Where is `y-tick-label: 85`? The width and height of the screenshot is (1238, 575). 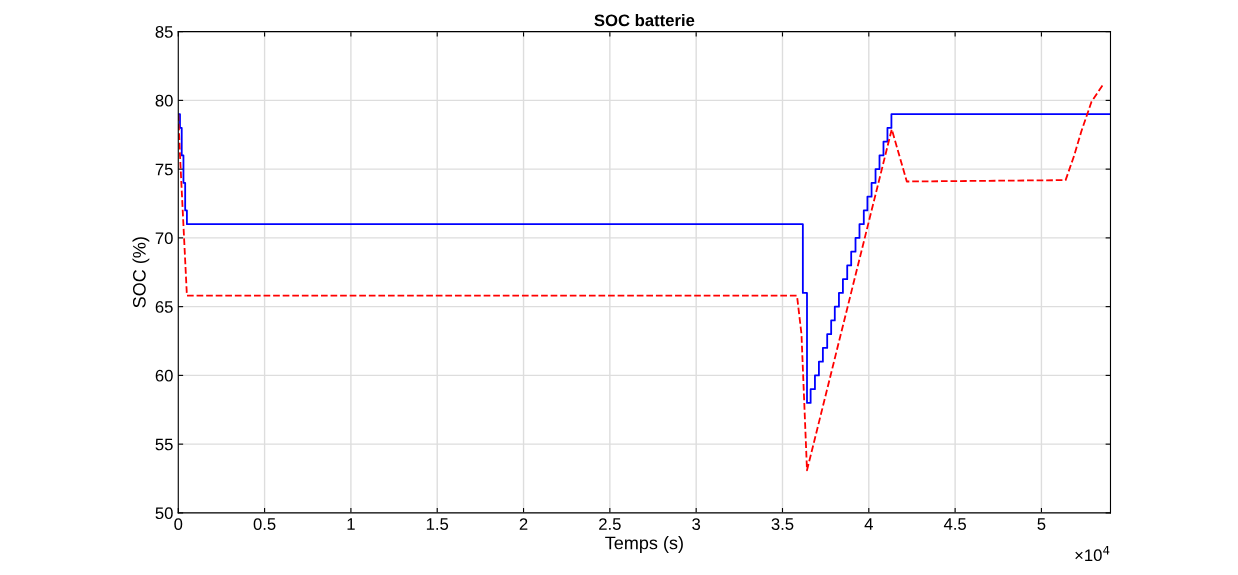
y-tick-label: 85 is located at coordinates (164, 32).